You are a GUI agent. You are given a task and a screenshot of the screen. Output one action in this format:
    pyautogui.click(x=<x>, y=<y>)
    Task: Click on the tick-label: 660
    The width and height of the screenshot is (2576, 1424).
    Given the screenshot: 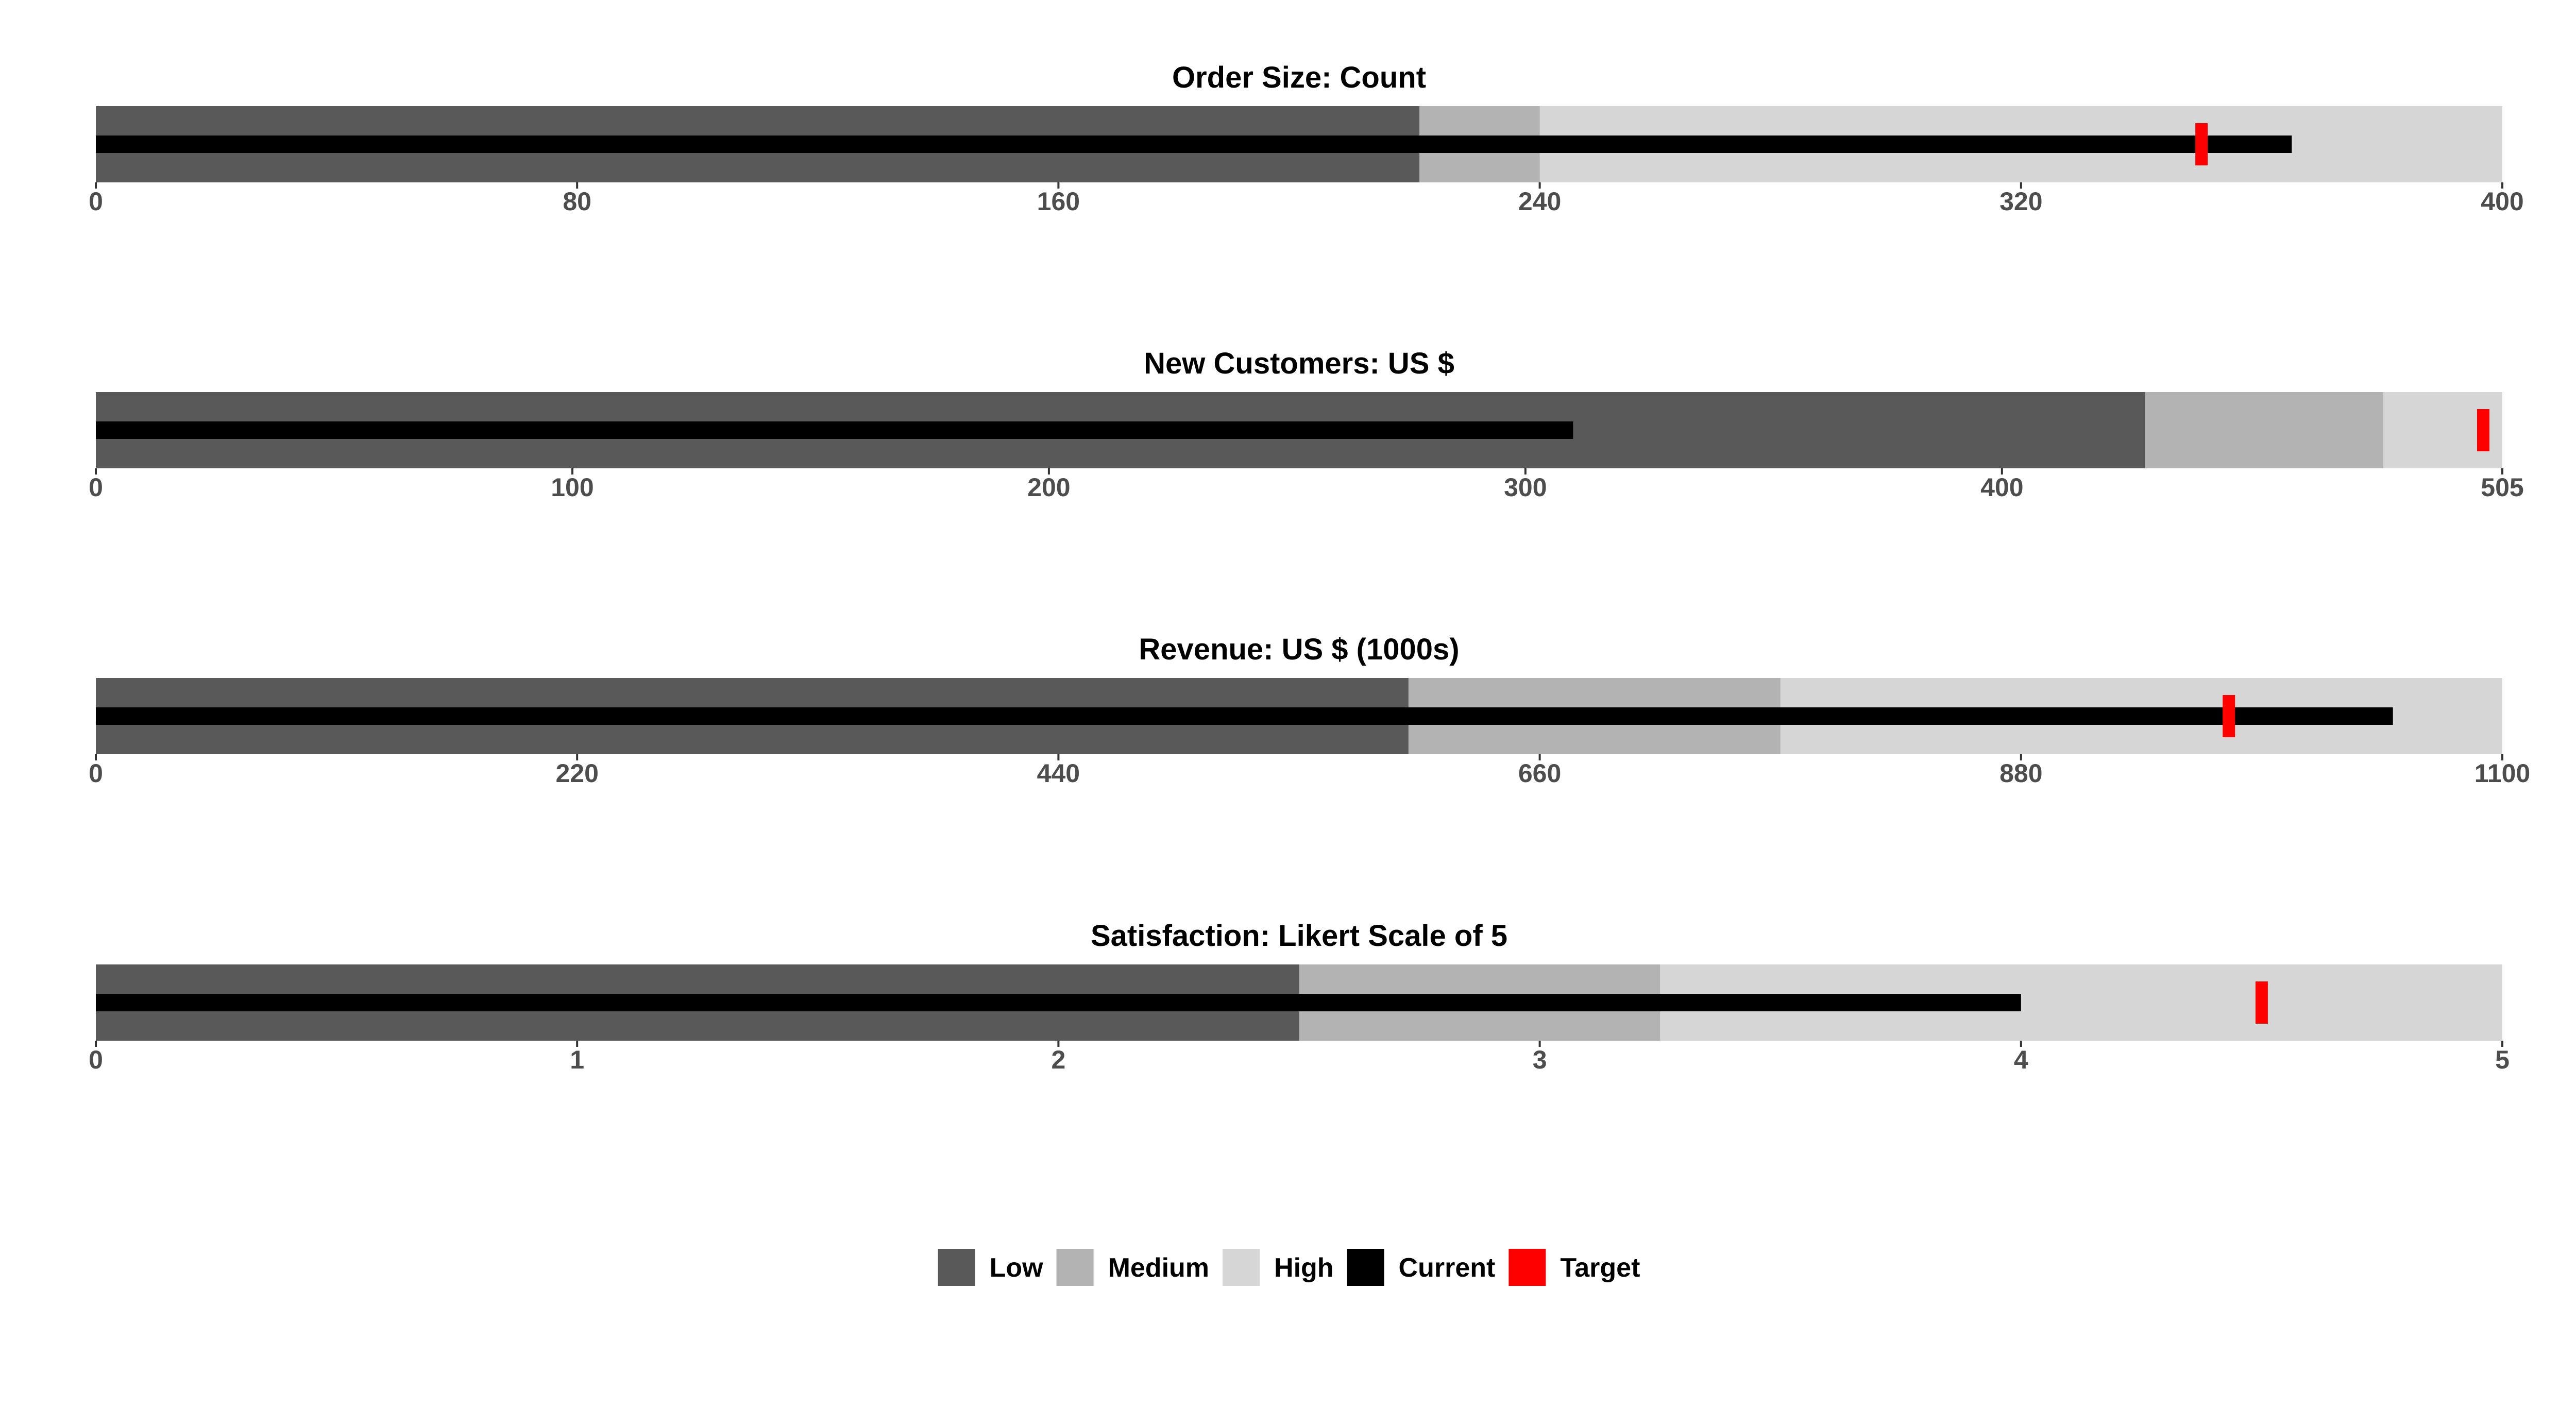 What is the action you would take?
    pyautogui.click(x=1539, y=774)
    